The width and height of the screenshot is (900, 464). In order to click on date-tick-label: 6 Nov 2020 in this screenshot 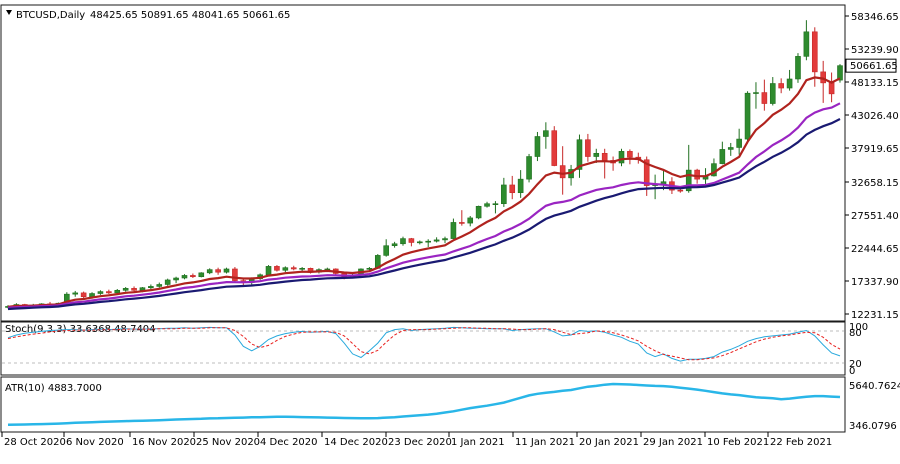, I will do `click(95, 442)`.